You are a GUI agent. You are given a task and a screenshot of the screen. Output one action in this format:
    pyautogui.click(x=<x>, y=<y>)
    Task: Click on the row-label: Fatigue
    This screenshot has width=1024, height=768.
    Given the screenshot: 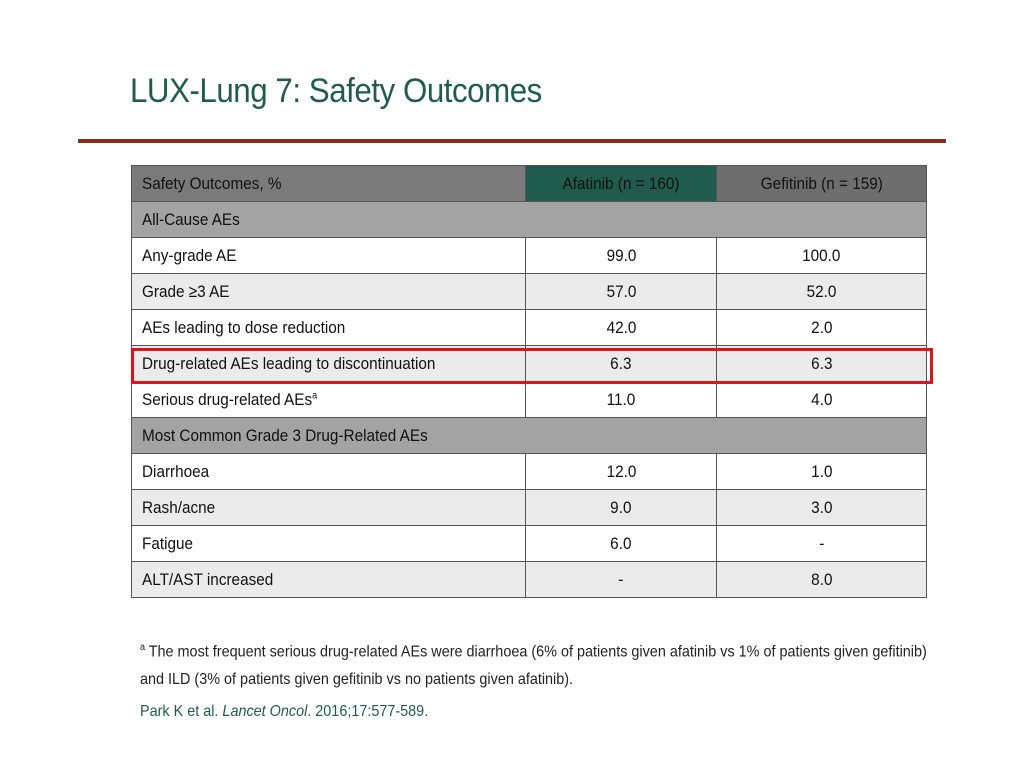 What is the action you would take?
    pyautogui.click(x=328, y=543)
    